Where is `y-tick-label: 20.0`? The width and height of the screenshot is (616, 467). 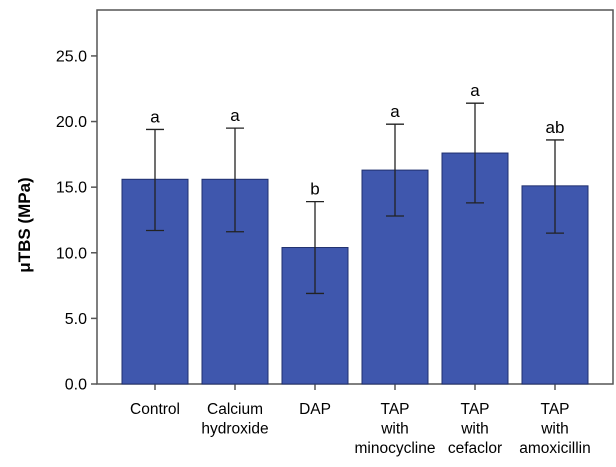 y-tick-label: 20.0 is located at coordinates (71, 122).